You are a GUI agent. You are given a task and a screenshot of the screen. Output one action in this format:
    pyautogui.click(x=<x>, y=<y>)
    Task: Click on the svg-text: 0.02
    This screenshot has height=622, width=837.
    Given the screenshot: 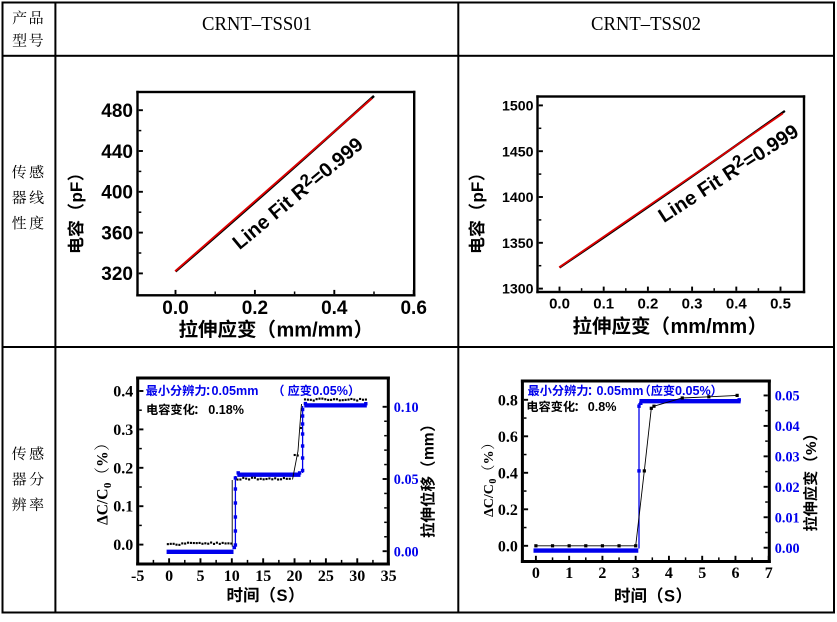 What is the action you would take?
    pyautogui.click(x=787, y=488)
    